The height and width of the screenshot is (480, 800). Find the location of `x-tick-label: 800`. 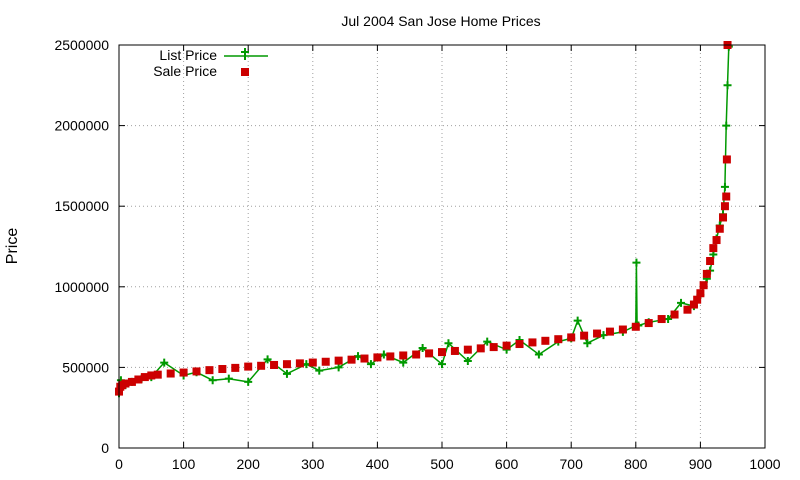

x-tick-label: 800 is located at coordinates (636, 464).